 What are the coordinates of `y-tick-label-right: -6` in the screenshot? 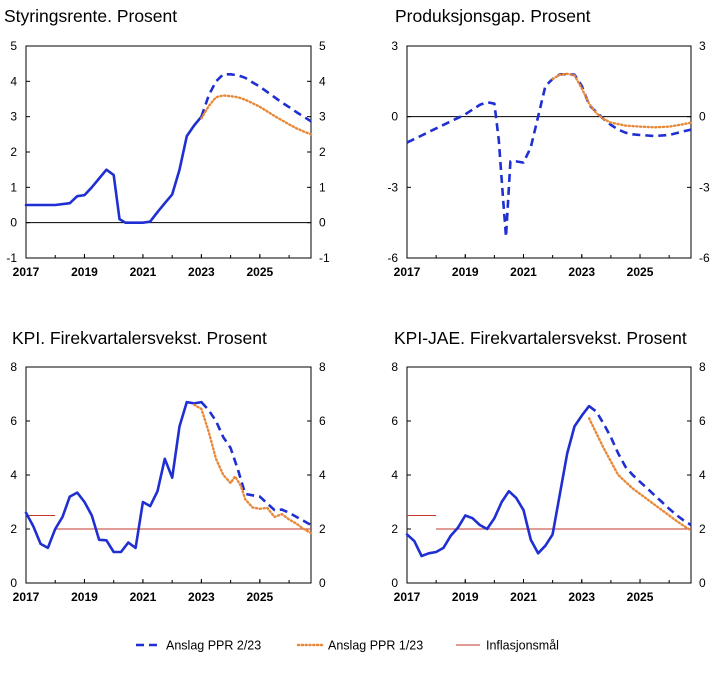 It's located at (704, 258).